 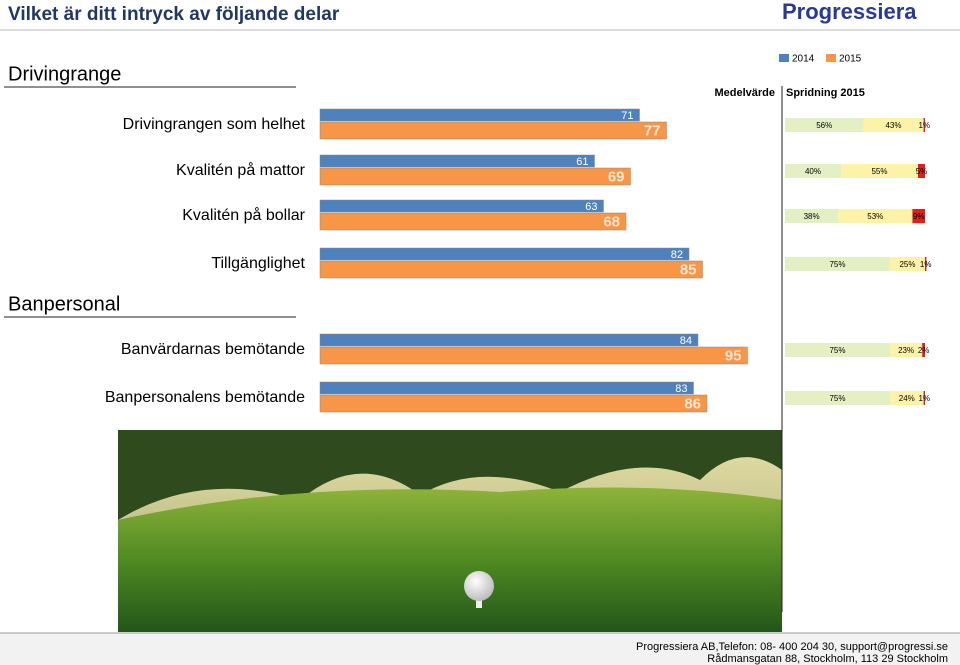 What do you see at coordinates (480, 649) in the screenshot?
I see `footer-band` at bounding box center [480, 649].